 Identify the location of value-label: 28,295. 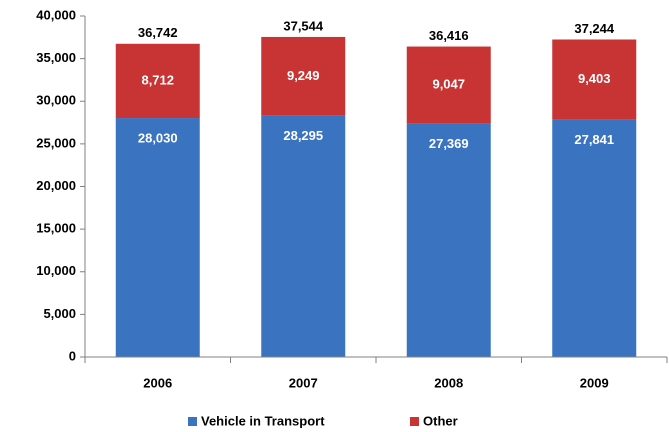
(303, 135).